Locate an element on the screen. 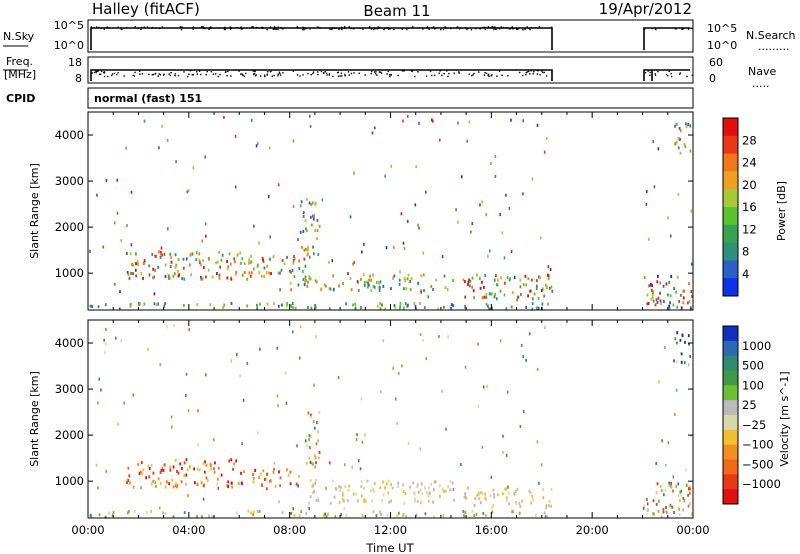 The image size is (800, 554). x-tick-label: 04:00 is located at coordinates (188, 530).